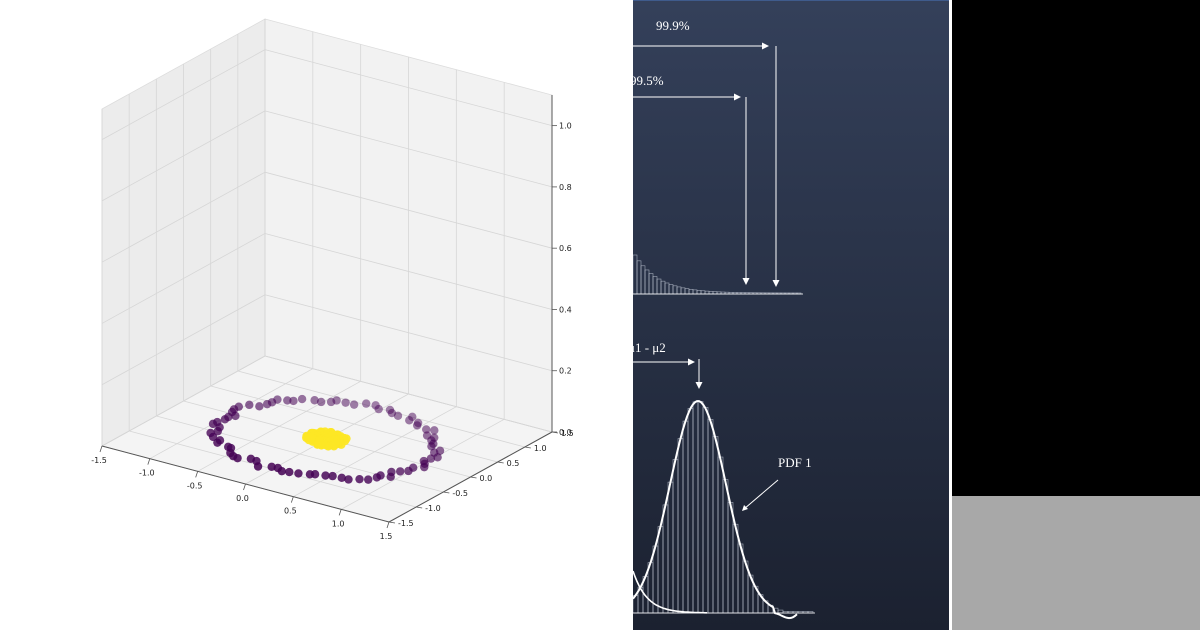 This screenshot has height=631, width=1200. Describe the element at coordinates (147, 473) in the screenshot. I see `x-tick-label: -1.0` at that location.